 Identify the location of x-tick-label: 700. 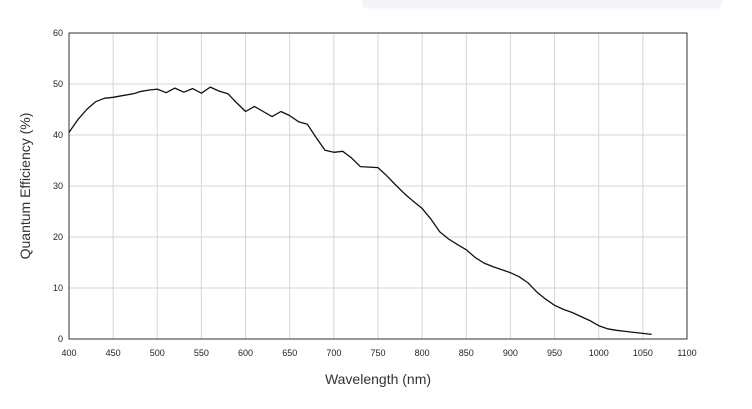
(333, 353).